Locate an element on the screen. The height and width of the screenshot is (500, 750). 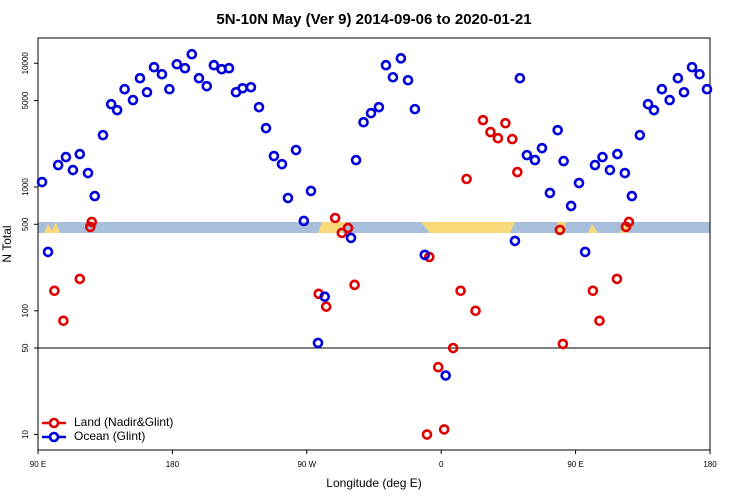
y-tick-label: 10 is located at coordinates (25, 434).